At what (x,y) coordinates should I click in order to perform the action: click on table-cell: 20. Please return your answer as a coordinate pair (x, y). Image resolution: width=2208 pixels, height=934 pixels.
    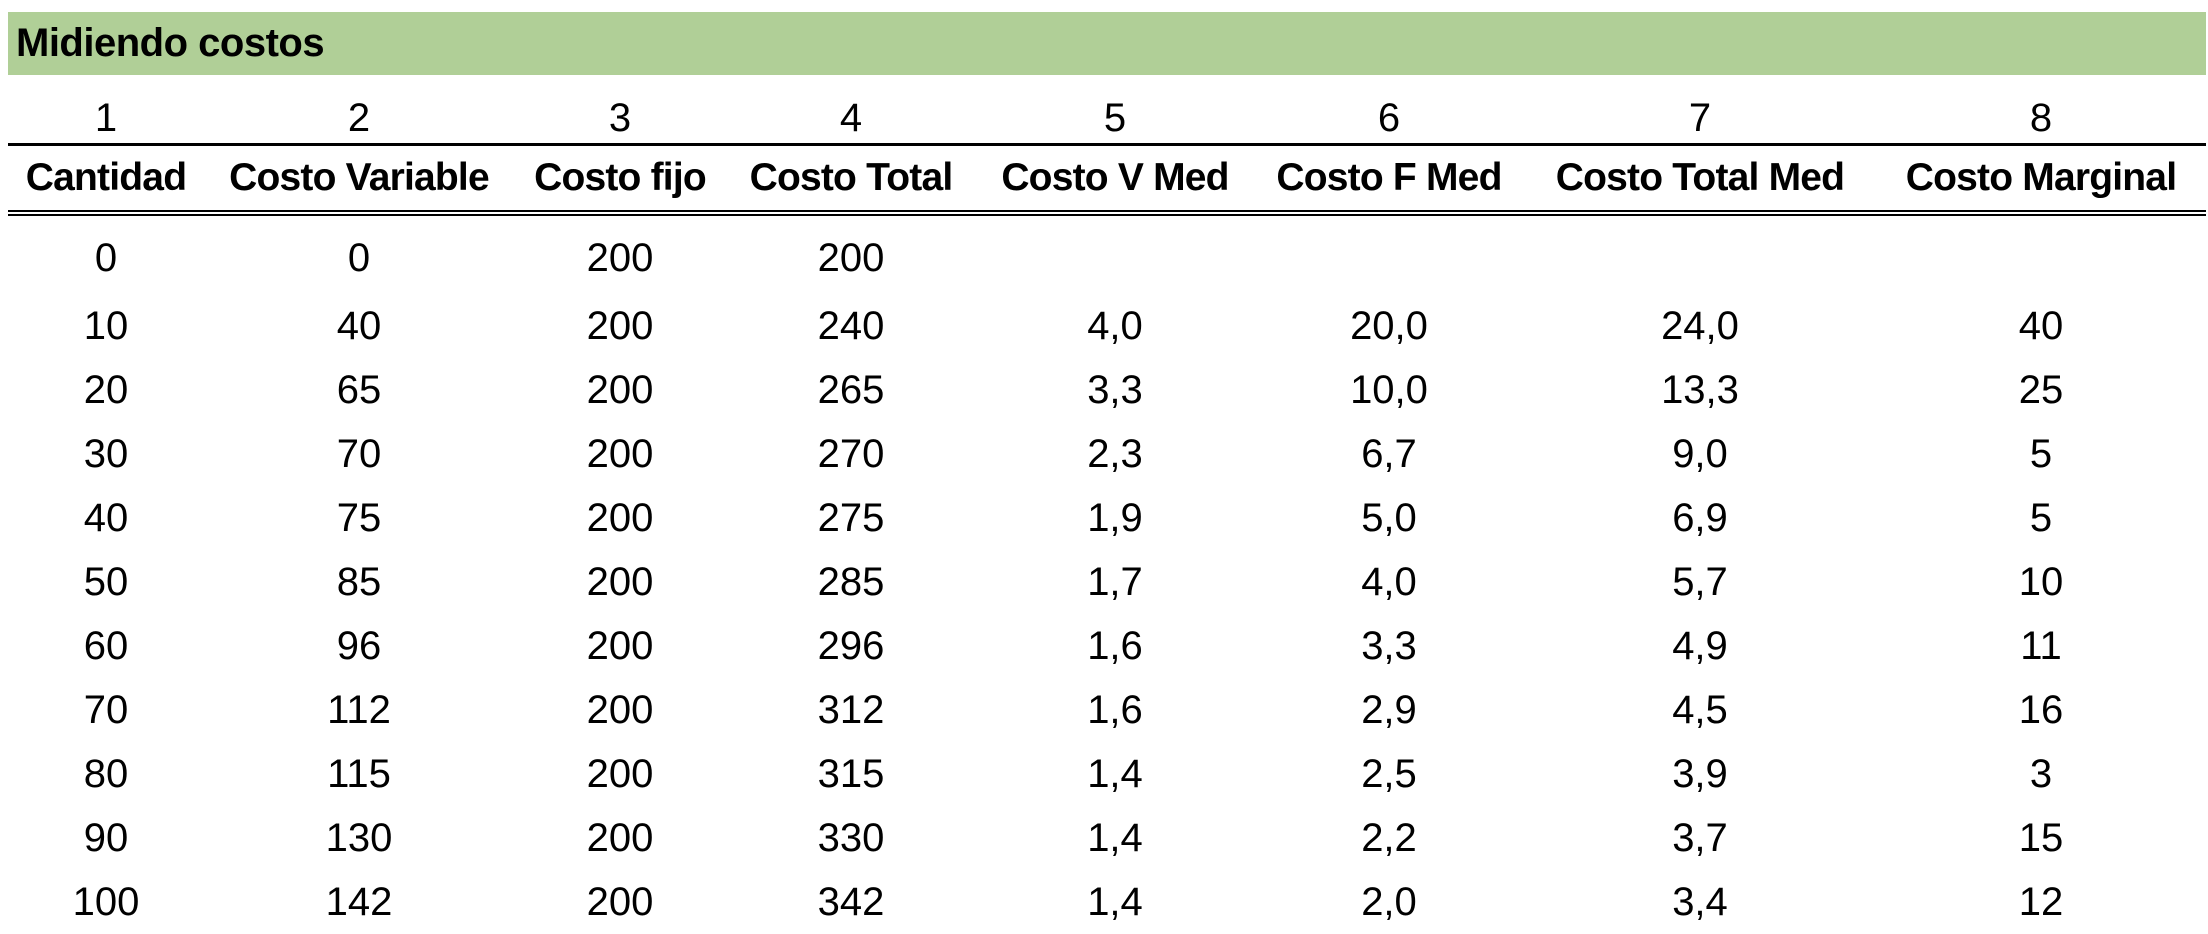
    Looking at the image, I should click on (106, 389).